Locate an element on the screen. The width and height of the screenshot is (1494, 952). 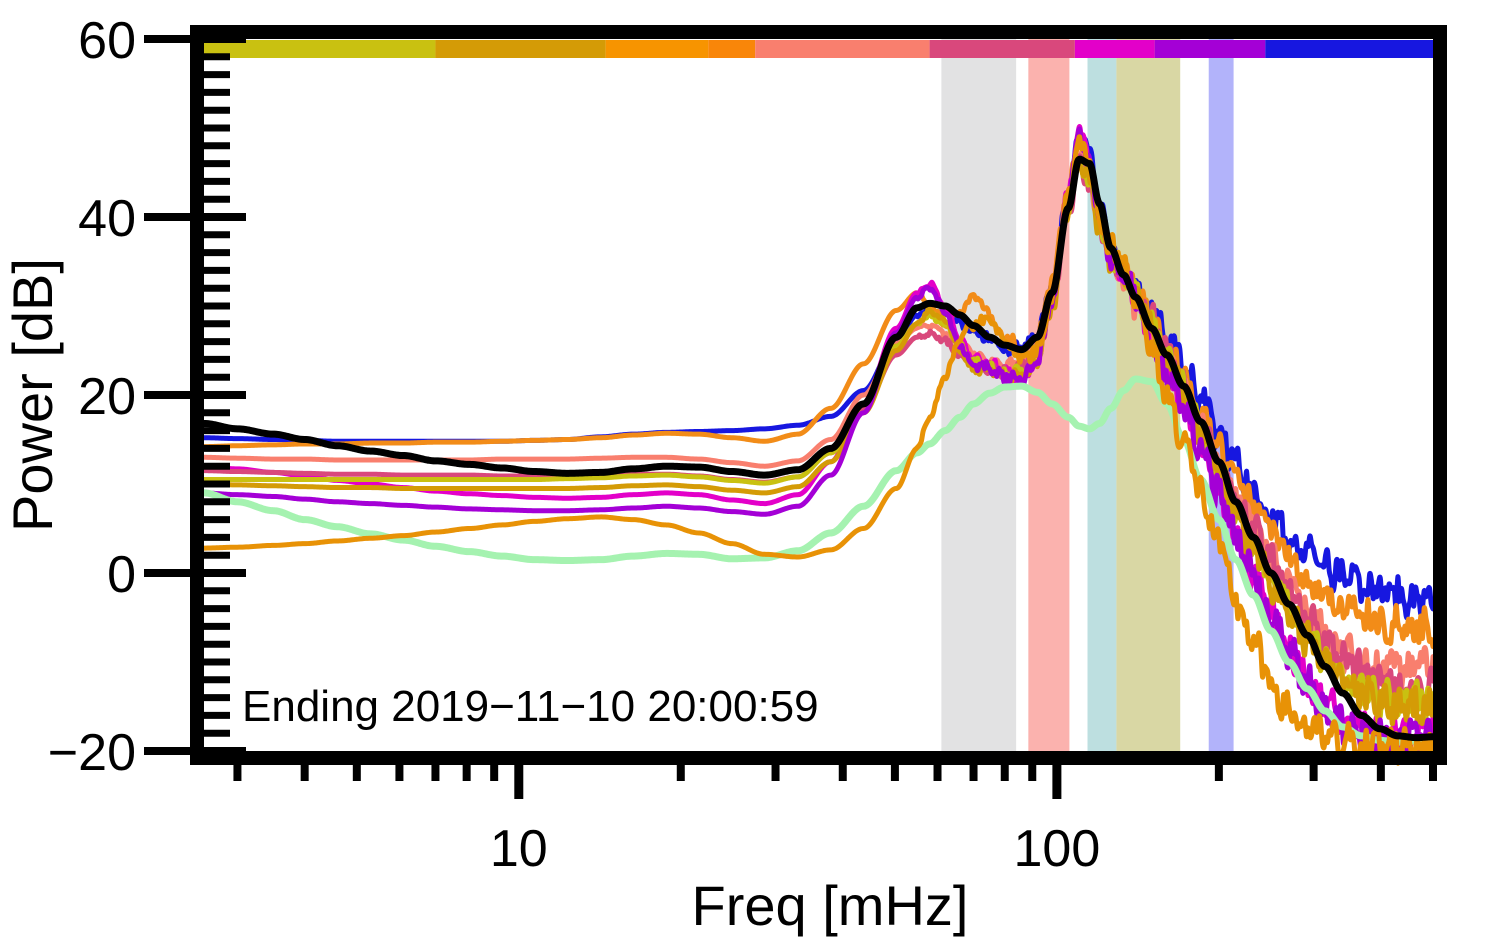
shaded-frequency-bands is located at coordinates (1087, 395).